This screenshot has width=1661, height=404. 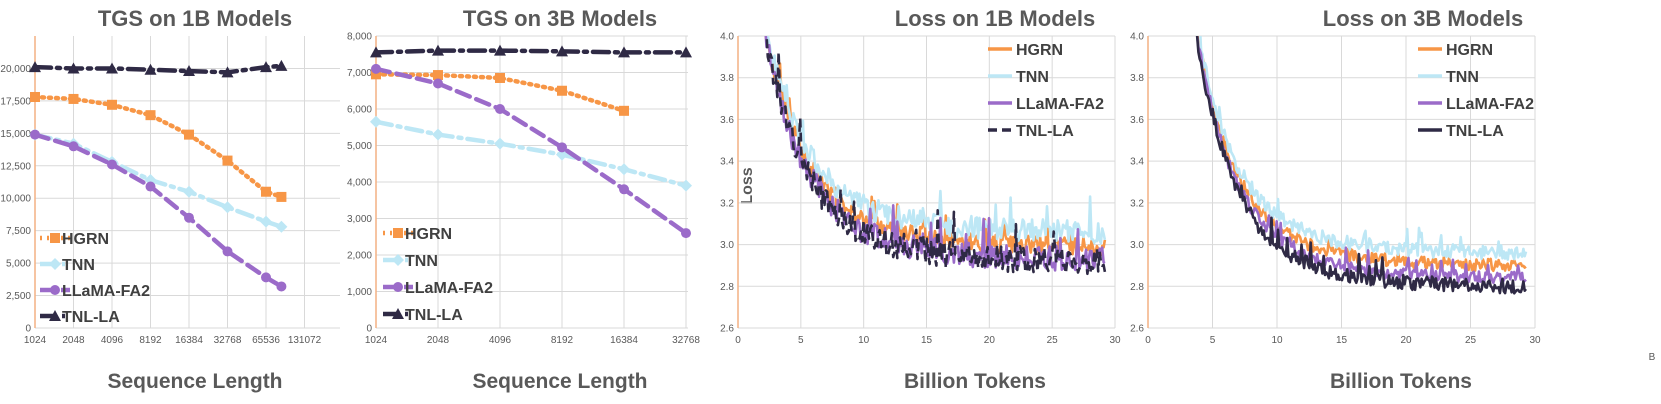 I want to click on legend-label: TNL-LA, so click(x=1045, y=131).